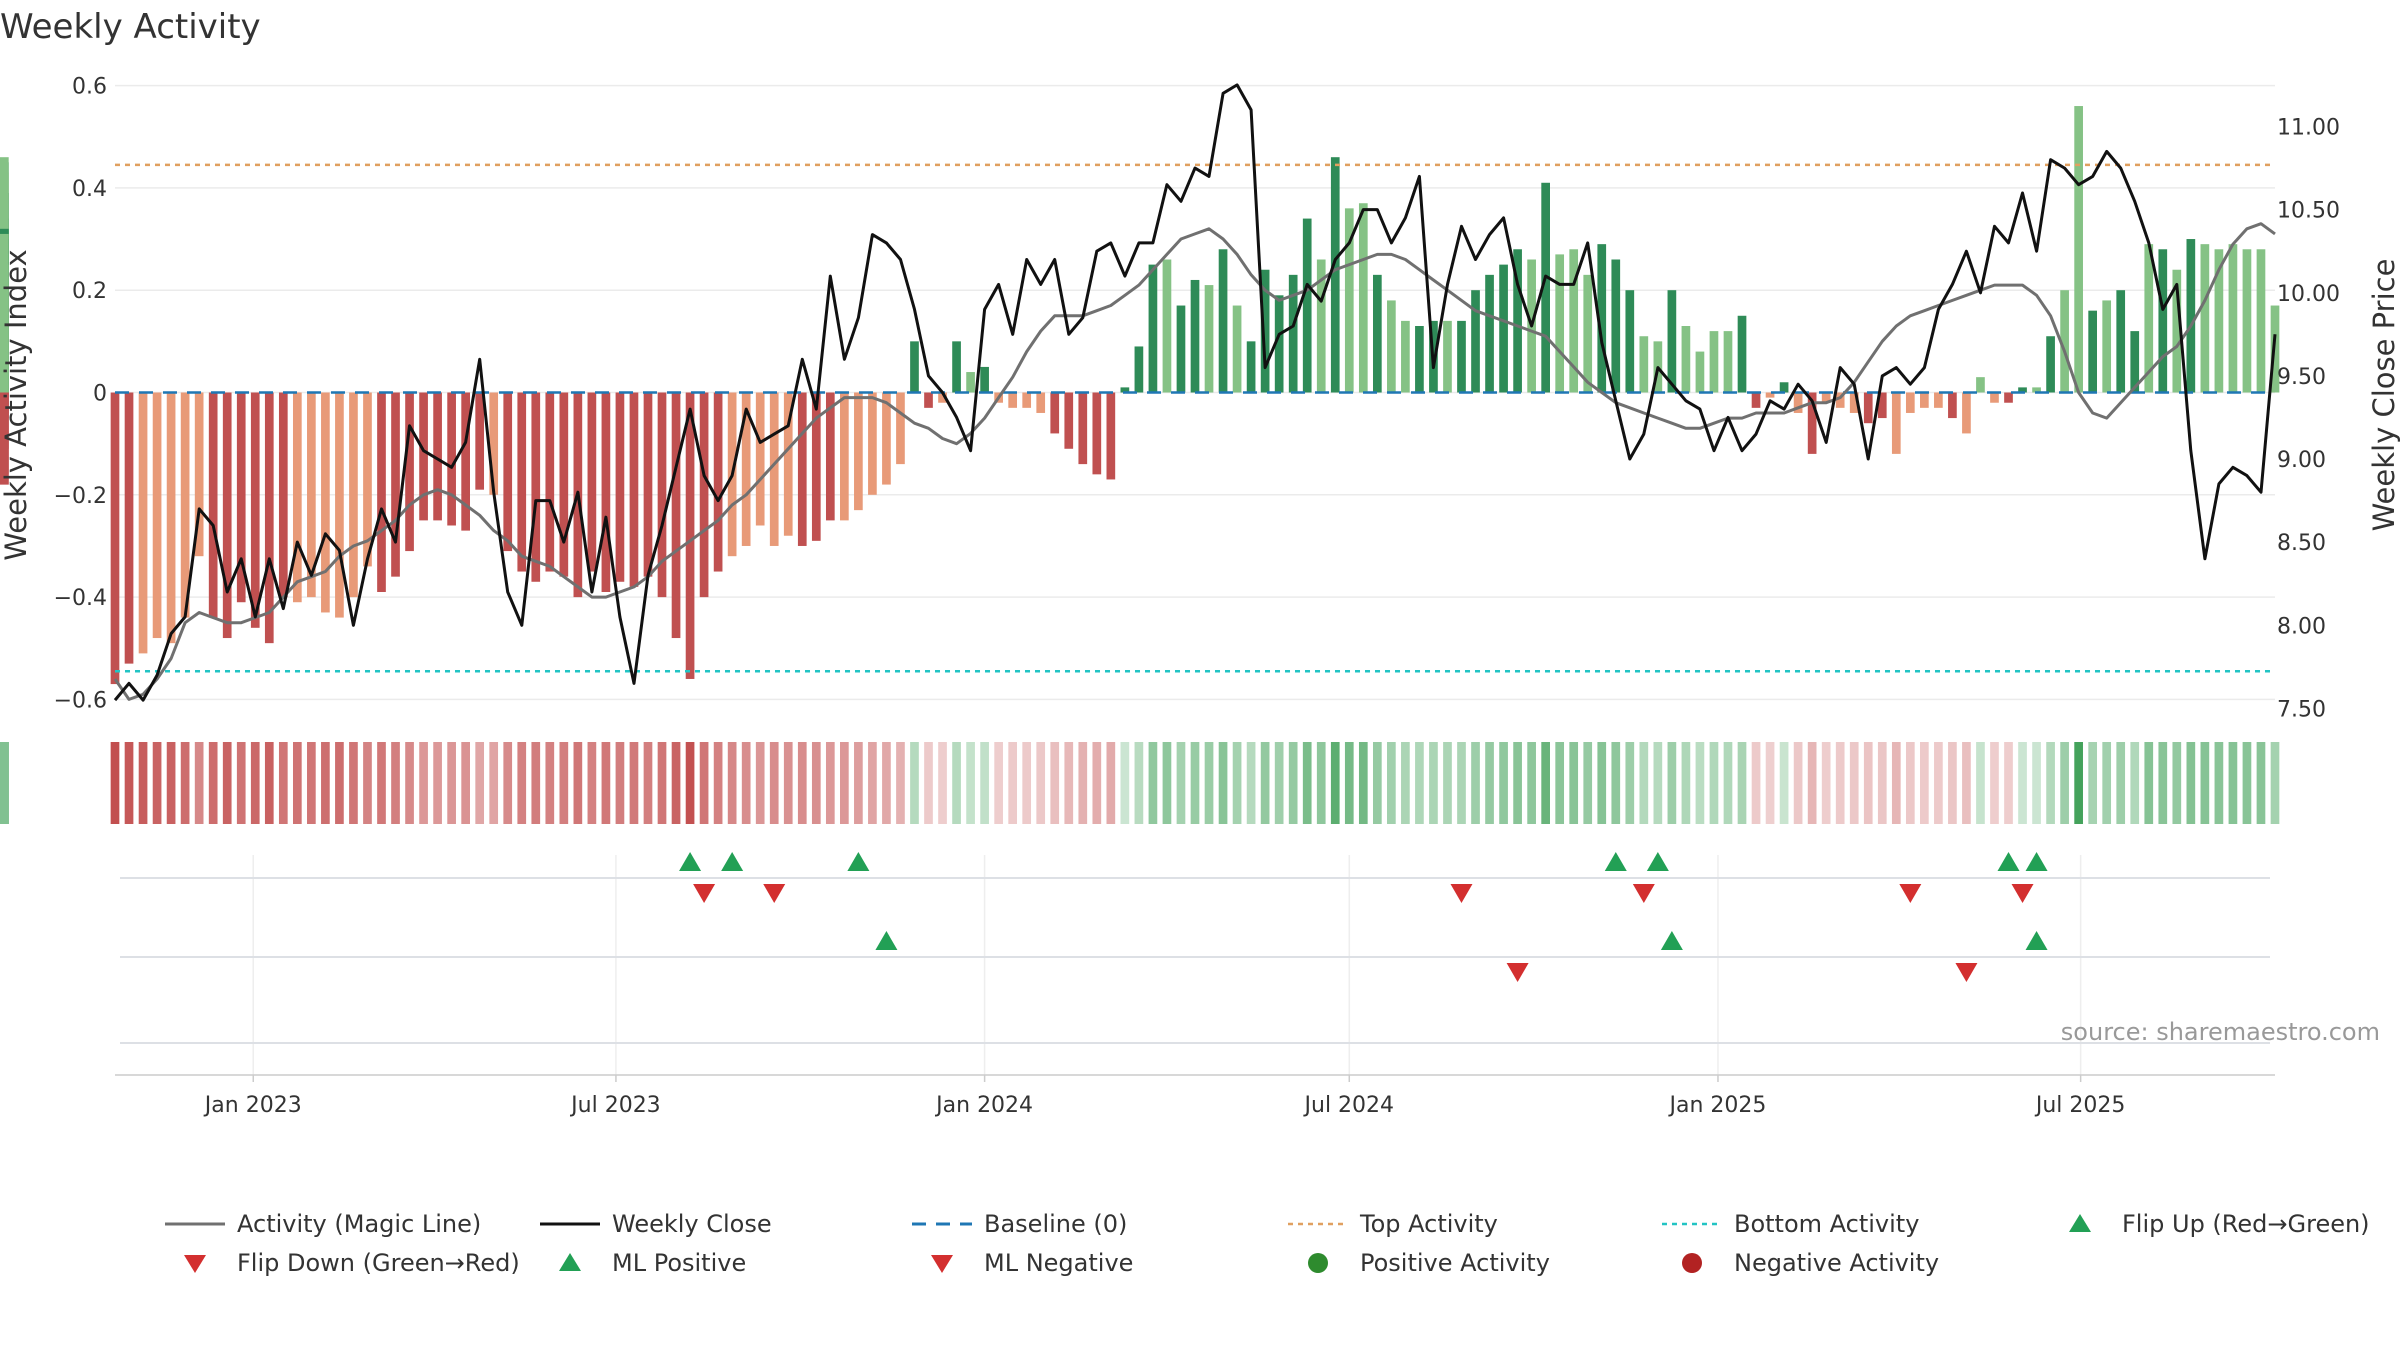 This screenshot has height=1350, width=2400. What do you see at coordinates (1429, 1263) in the screenshot?
I see `legend-item: Positive Activity` at bounding box center [1429, 1263].